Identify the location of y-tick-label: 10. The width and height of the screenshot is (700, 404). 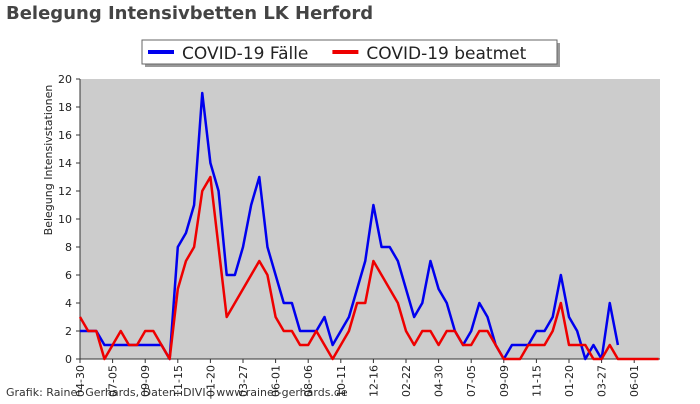
(65, 219).